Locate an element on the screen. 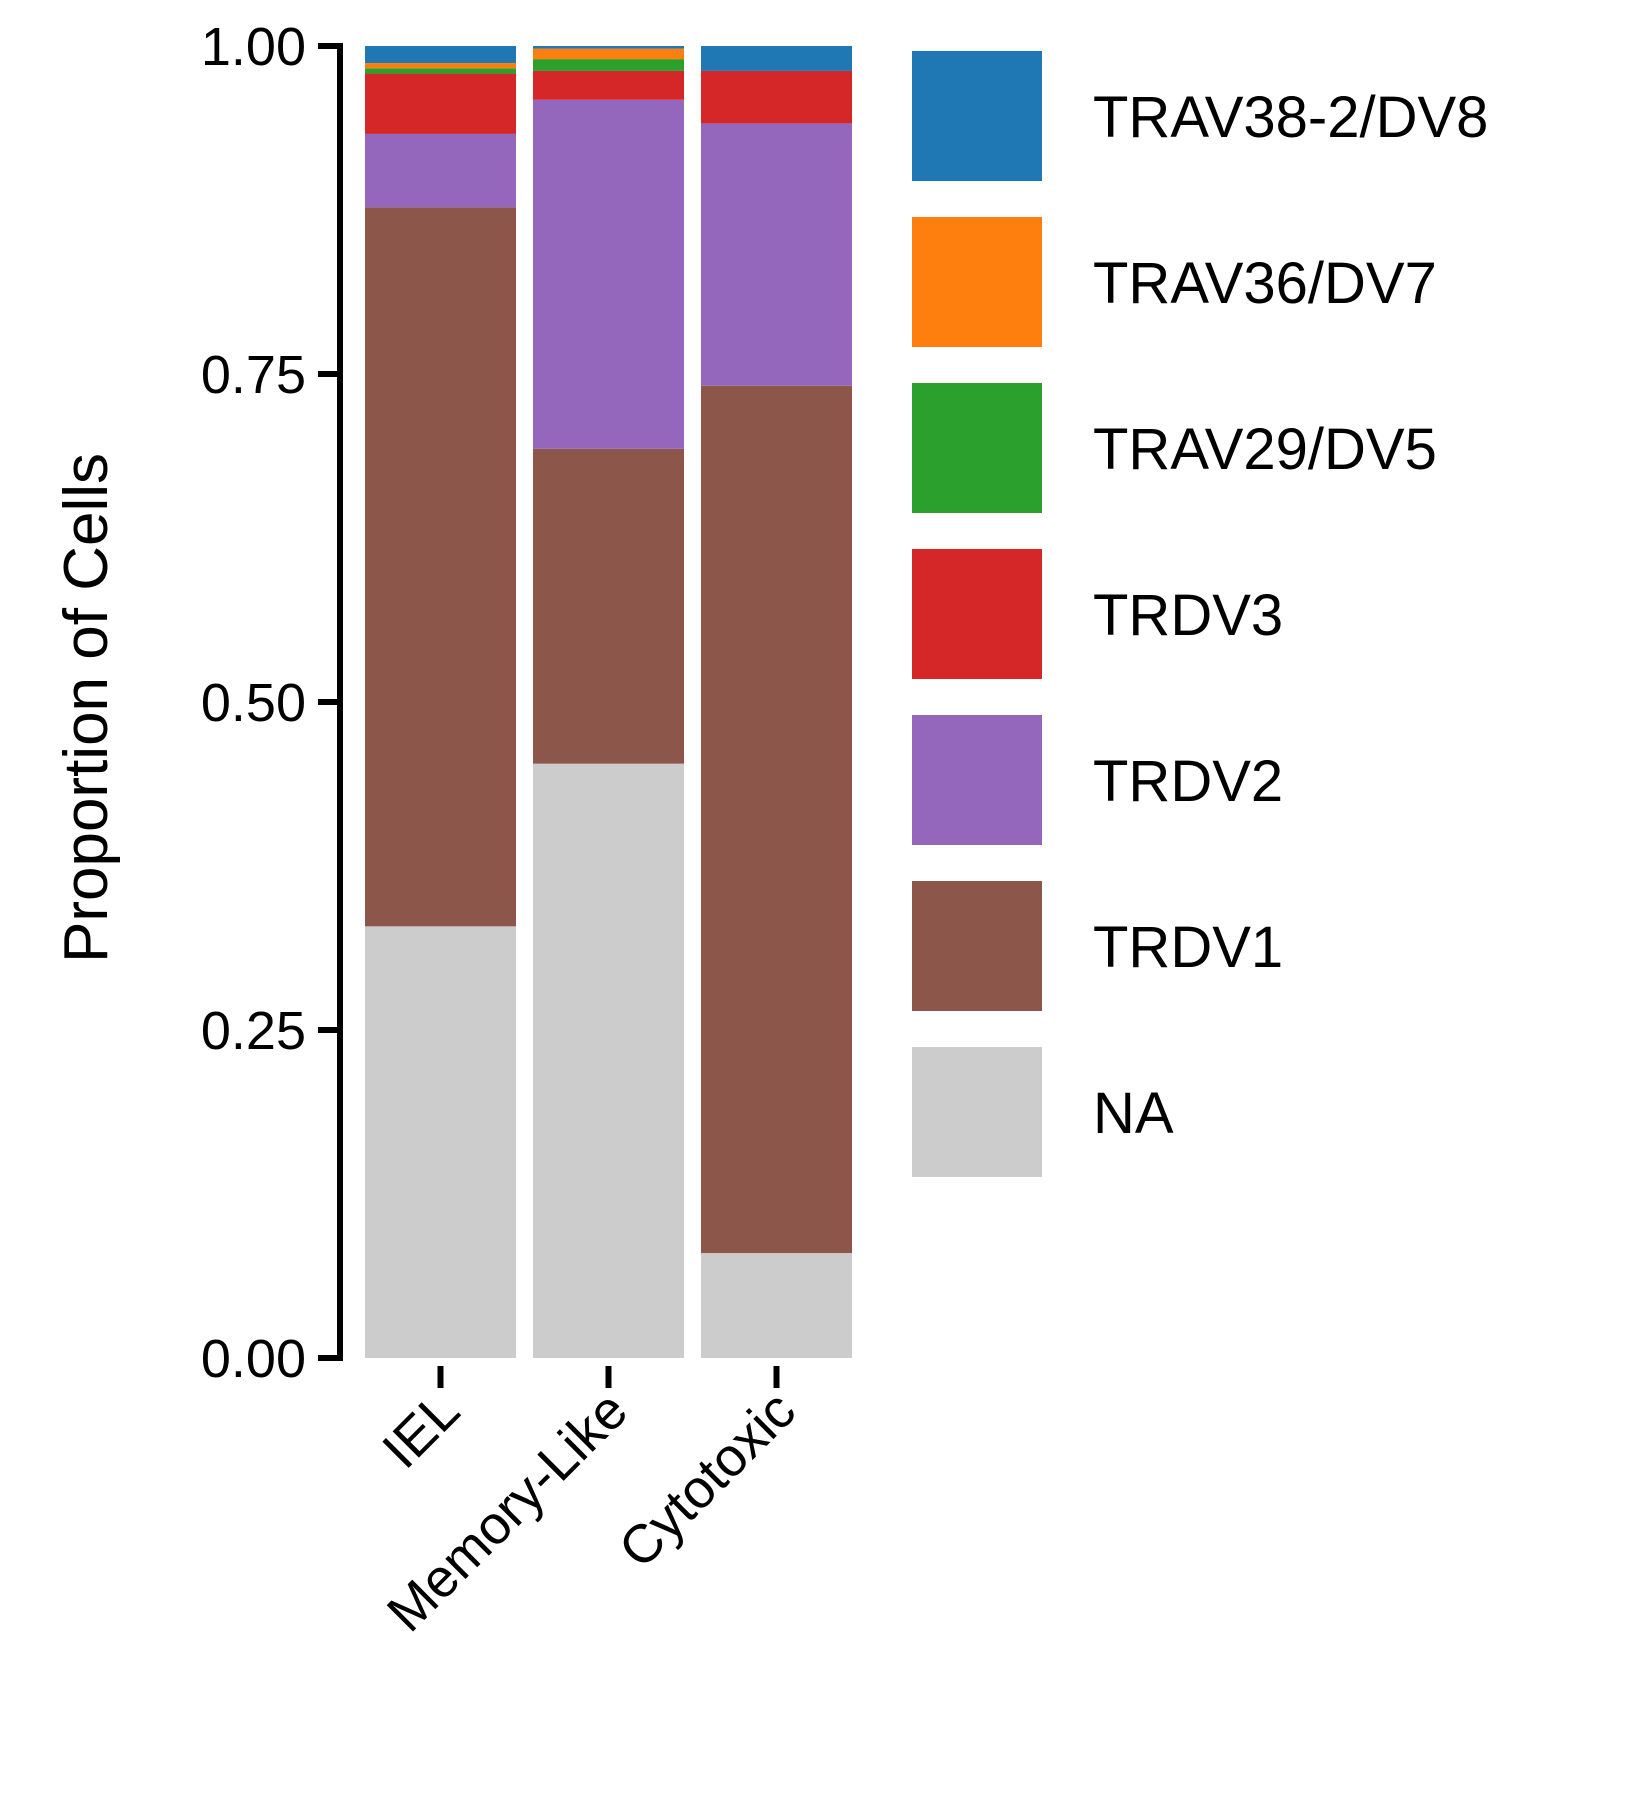 The width and height of the screenshot is (1650, 1800). legend-swatch-trdv3 is located at coordinates (977, 614).